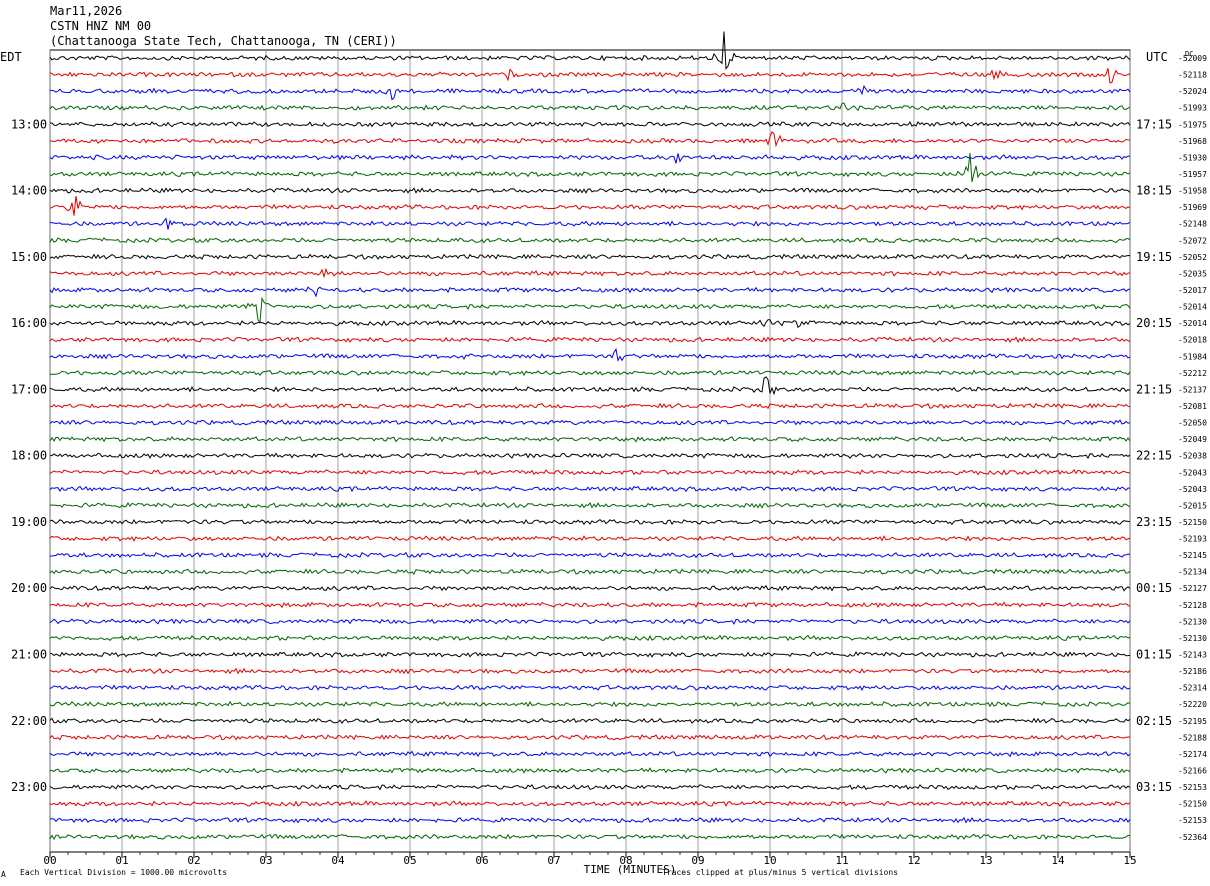 The height and width of the screenshot is (886, 1210). What do you see at coordinates (1192, 423) in the screenshot?
I see `dc-offset-label: -52050` at bounding box center [1192, 423].